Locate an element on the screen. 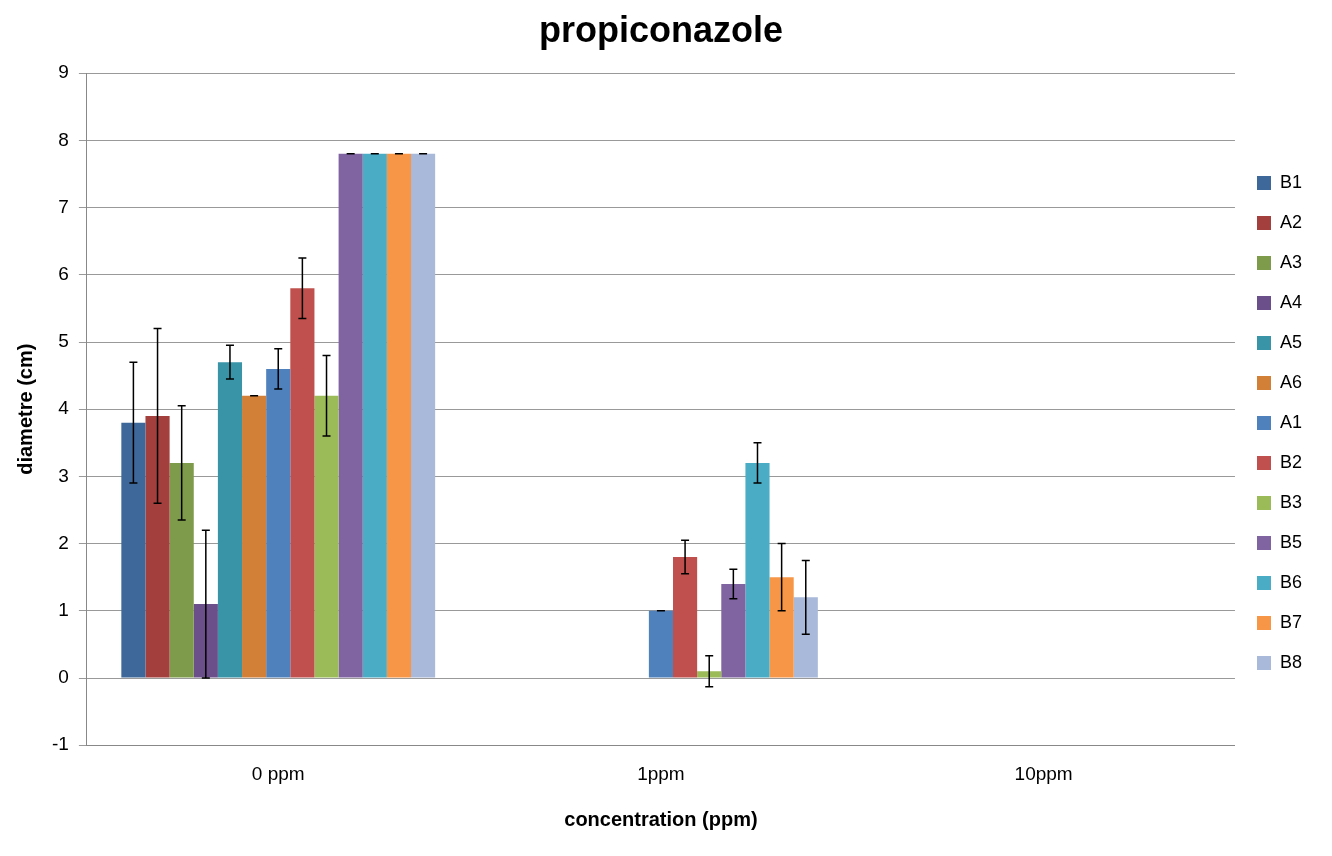 Image resolution: width=1332 pixels, height=856 pixels. legend-label: A5 is located at coordinates (1291, 341).